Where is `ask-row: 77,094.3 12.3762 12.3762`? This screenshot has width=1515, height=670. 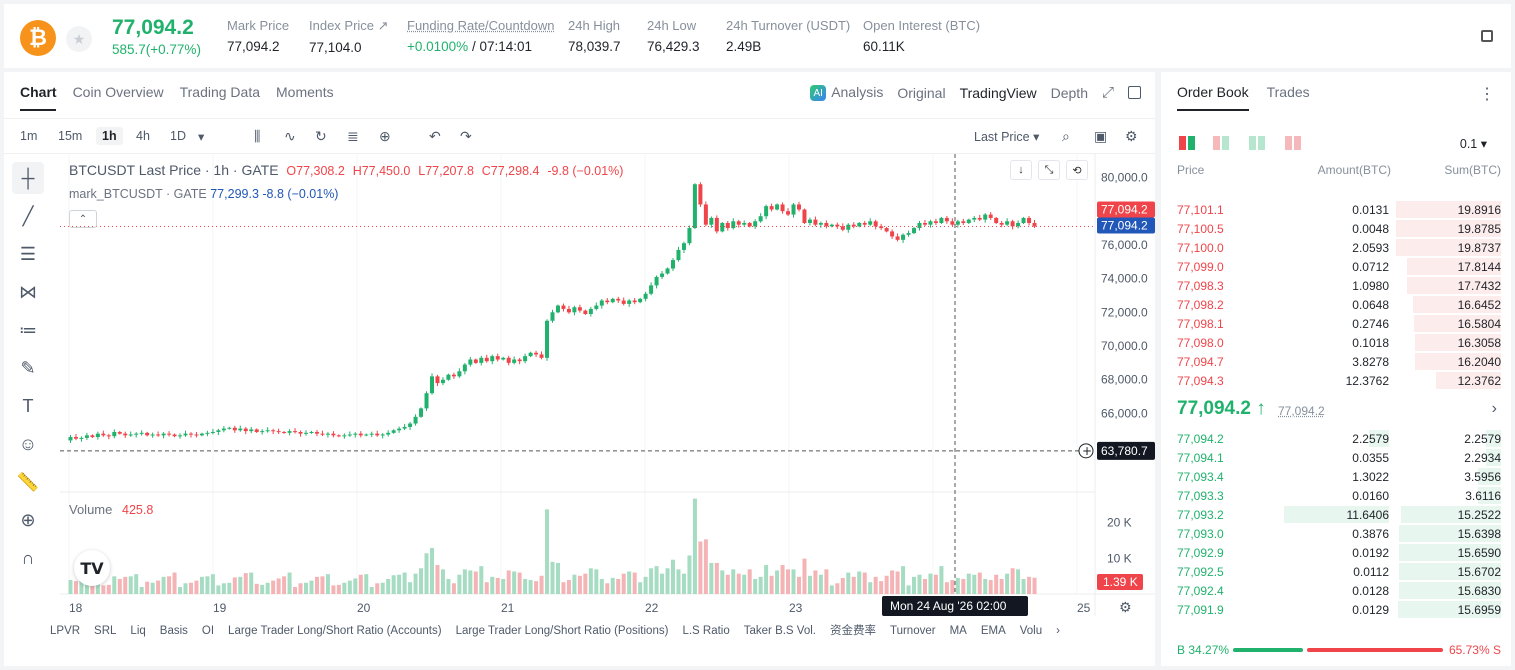
ask-row: 77,094.3 12.3762 12.3762 is located at coordinates (1336, 380).